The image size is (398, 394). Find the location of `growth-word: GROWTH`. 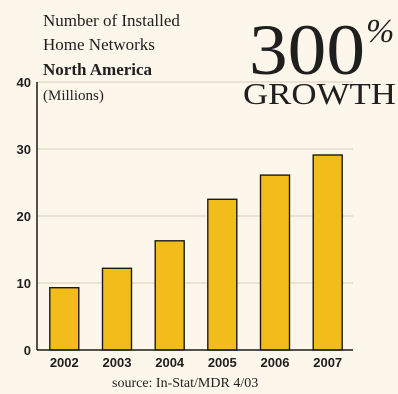

growth-word: GROWTH is located at coordinates (319, 93).